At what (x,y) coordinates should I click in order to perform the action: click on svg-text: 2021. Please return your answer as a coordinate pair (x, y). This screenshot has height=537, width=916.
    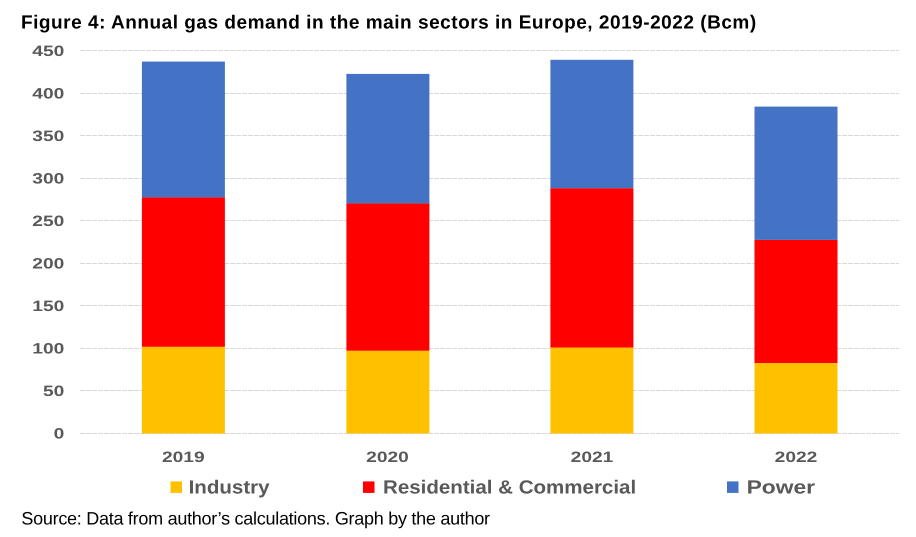
    Looking at the image, I should click on (592, 457).